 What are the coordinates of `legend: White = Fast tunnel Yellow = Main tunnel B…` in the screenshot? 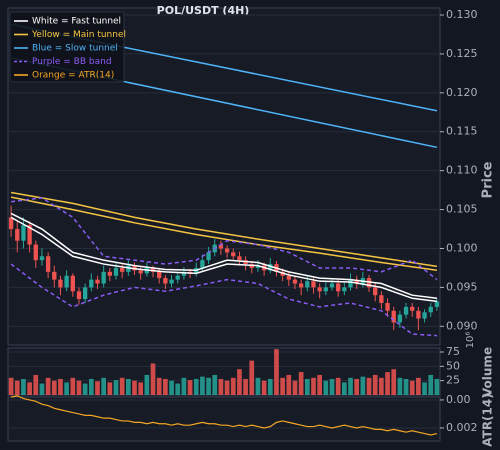 It's located at (67, 47).